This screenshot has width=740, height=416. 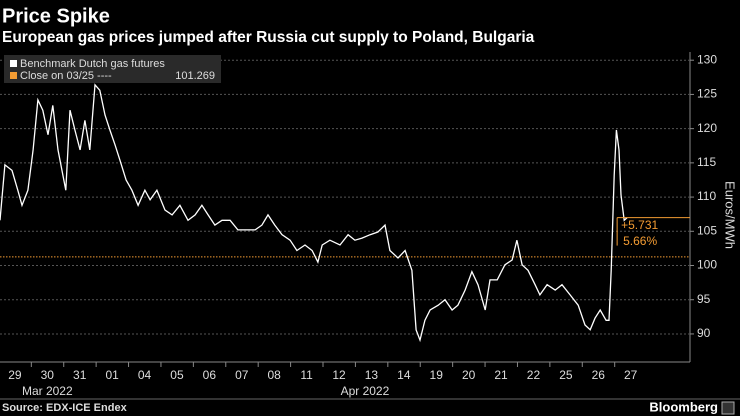 I want to click on y-tick-label: 125, so click(x=707, y=94).